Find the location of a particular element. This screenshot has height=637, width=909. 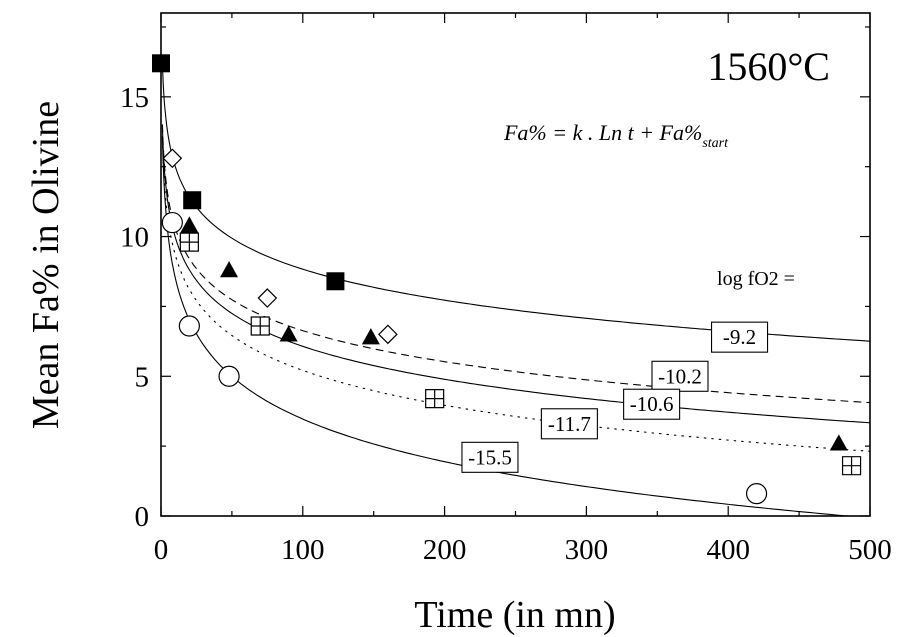

x-tick-label: 500 is located at coordinates (870, 550).